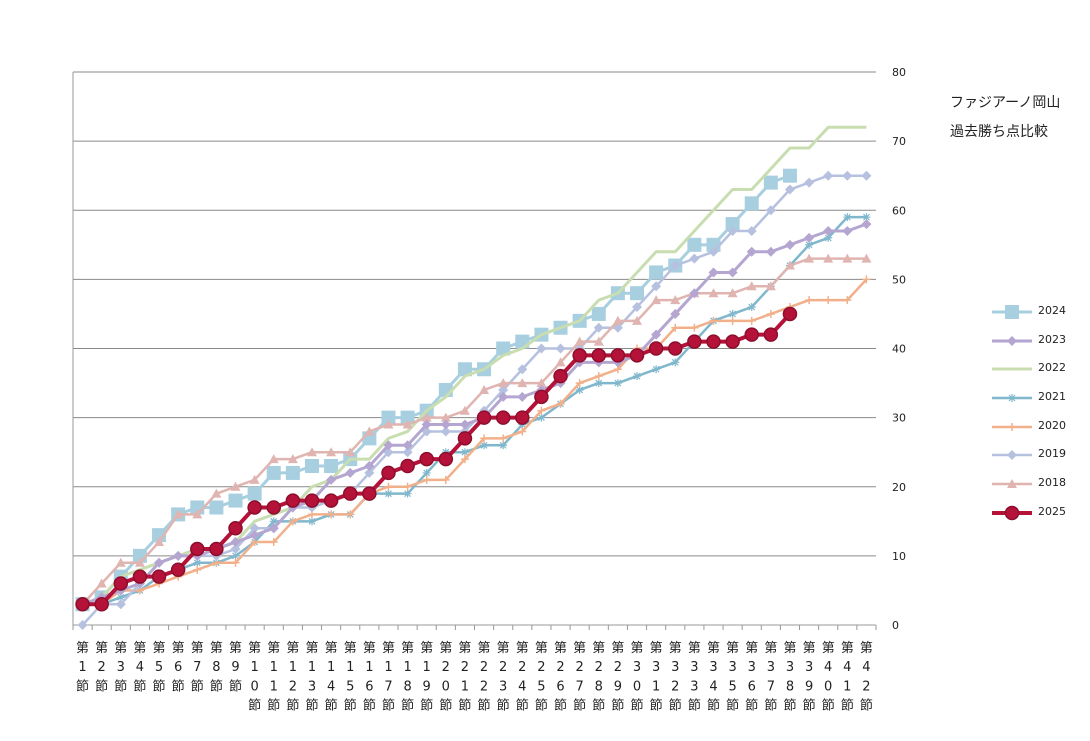 This screenshot has height=741, width=1090. What do you see at coordinates (899, 72) in the screenshot?
I see `y-tick-label: 80` at bounding box center [899, 72].